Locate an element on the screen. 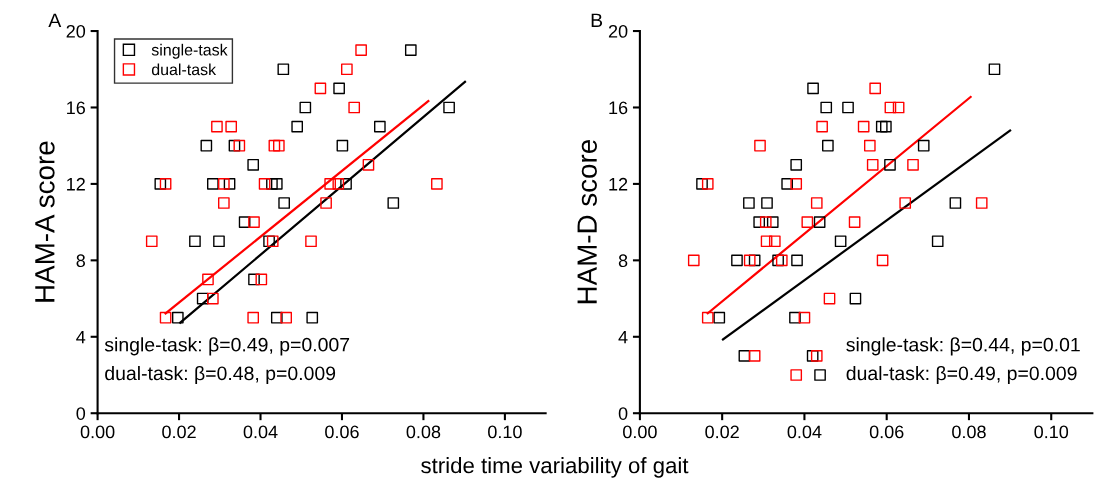  y-axis-title: HAM-A score is located at coordinates (45, 221).